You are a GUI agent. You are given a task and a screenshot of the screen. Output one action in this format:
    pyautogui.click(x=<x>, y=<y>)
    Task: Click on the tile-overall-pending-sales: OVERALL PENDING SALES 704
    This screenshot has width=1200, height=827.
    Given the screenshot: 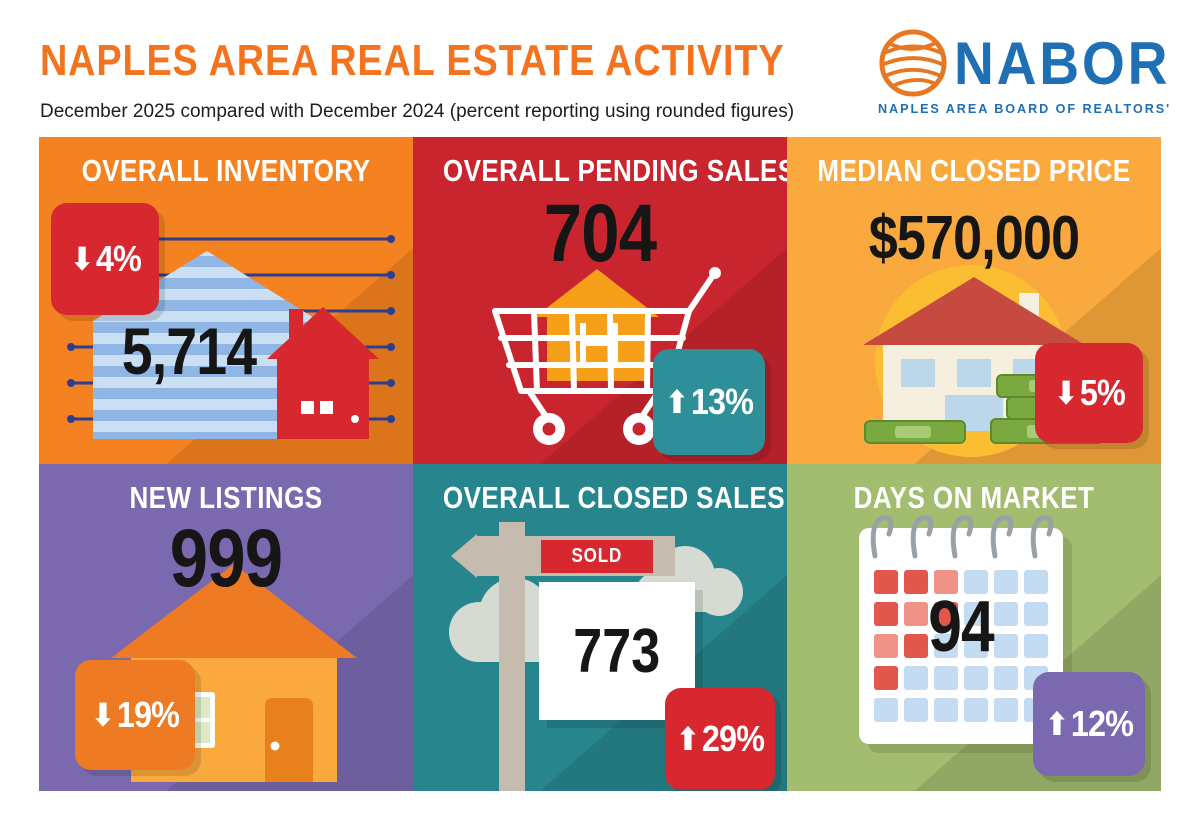 What is the action you would take?
    pyautogui.click(x=600, y=300)
    